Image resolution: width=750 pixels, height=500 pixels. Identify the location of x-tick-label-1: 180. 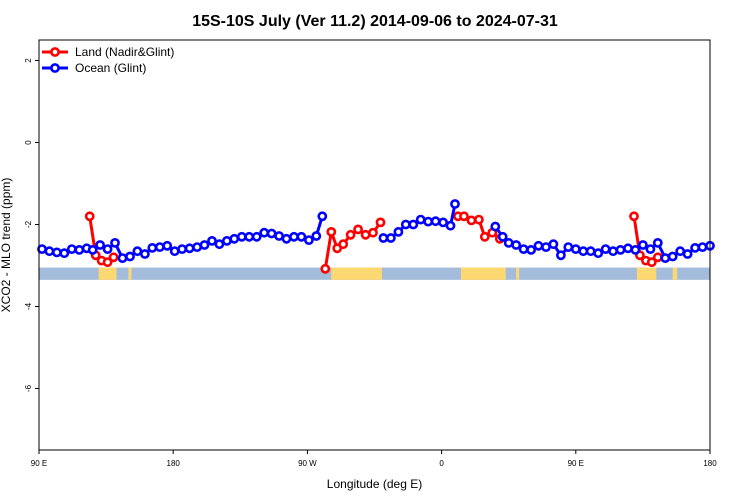
(174, 463).